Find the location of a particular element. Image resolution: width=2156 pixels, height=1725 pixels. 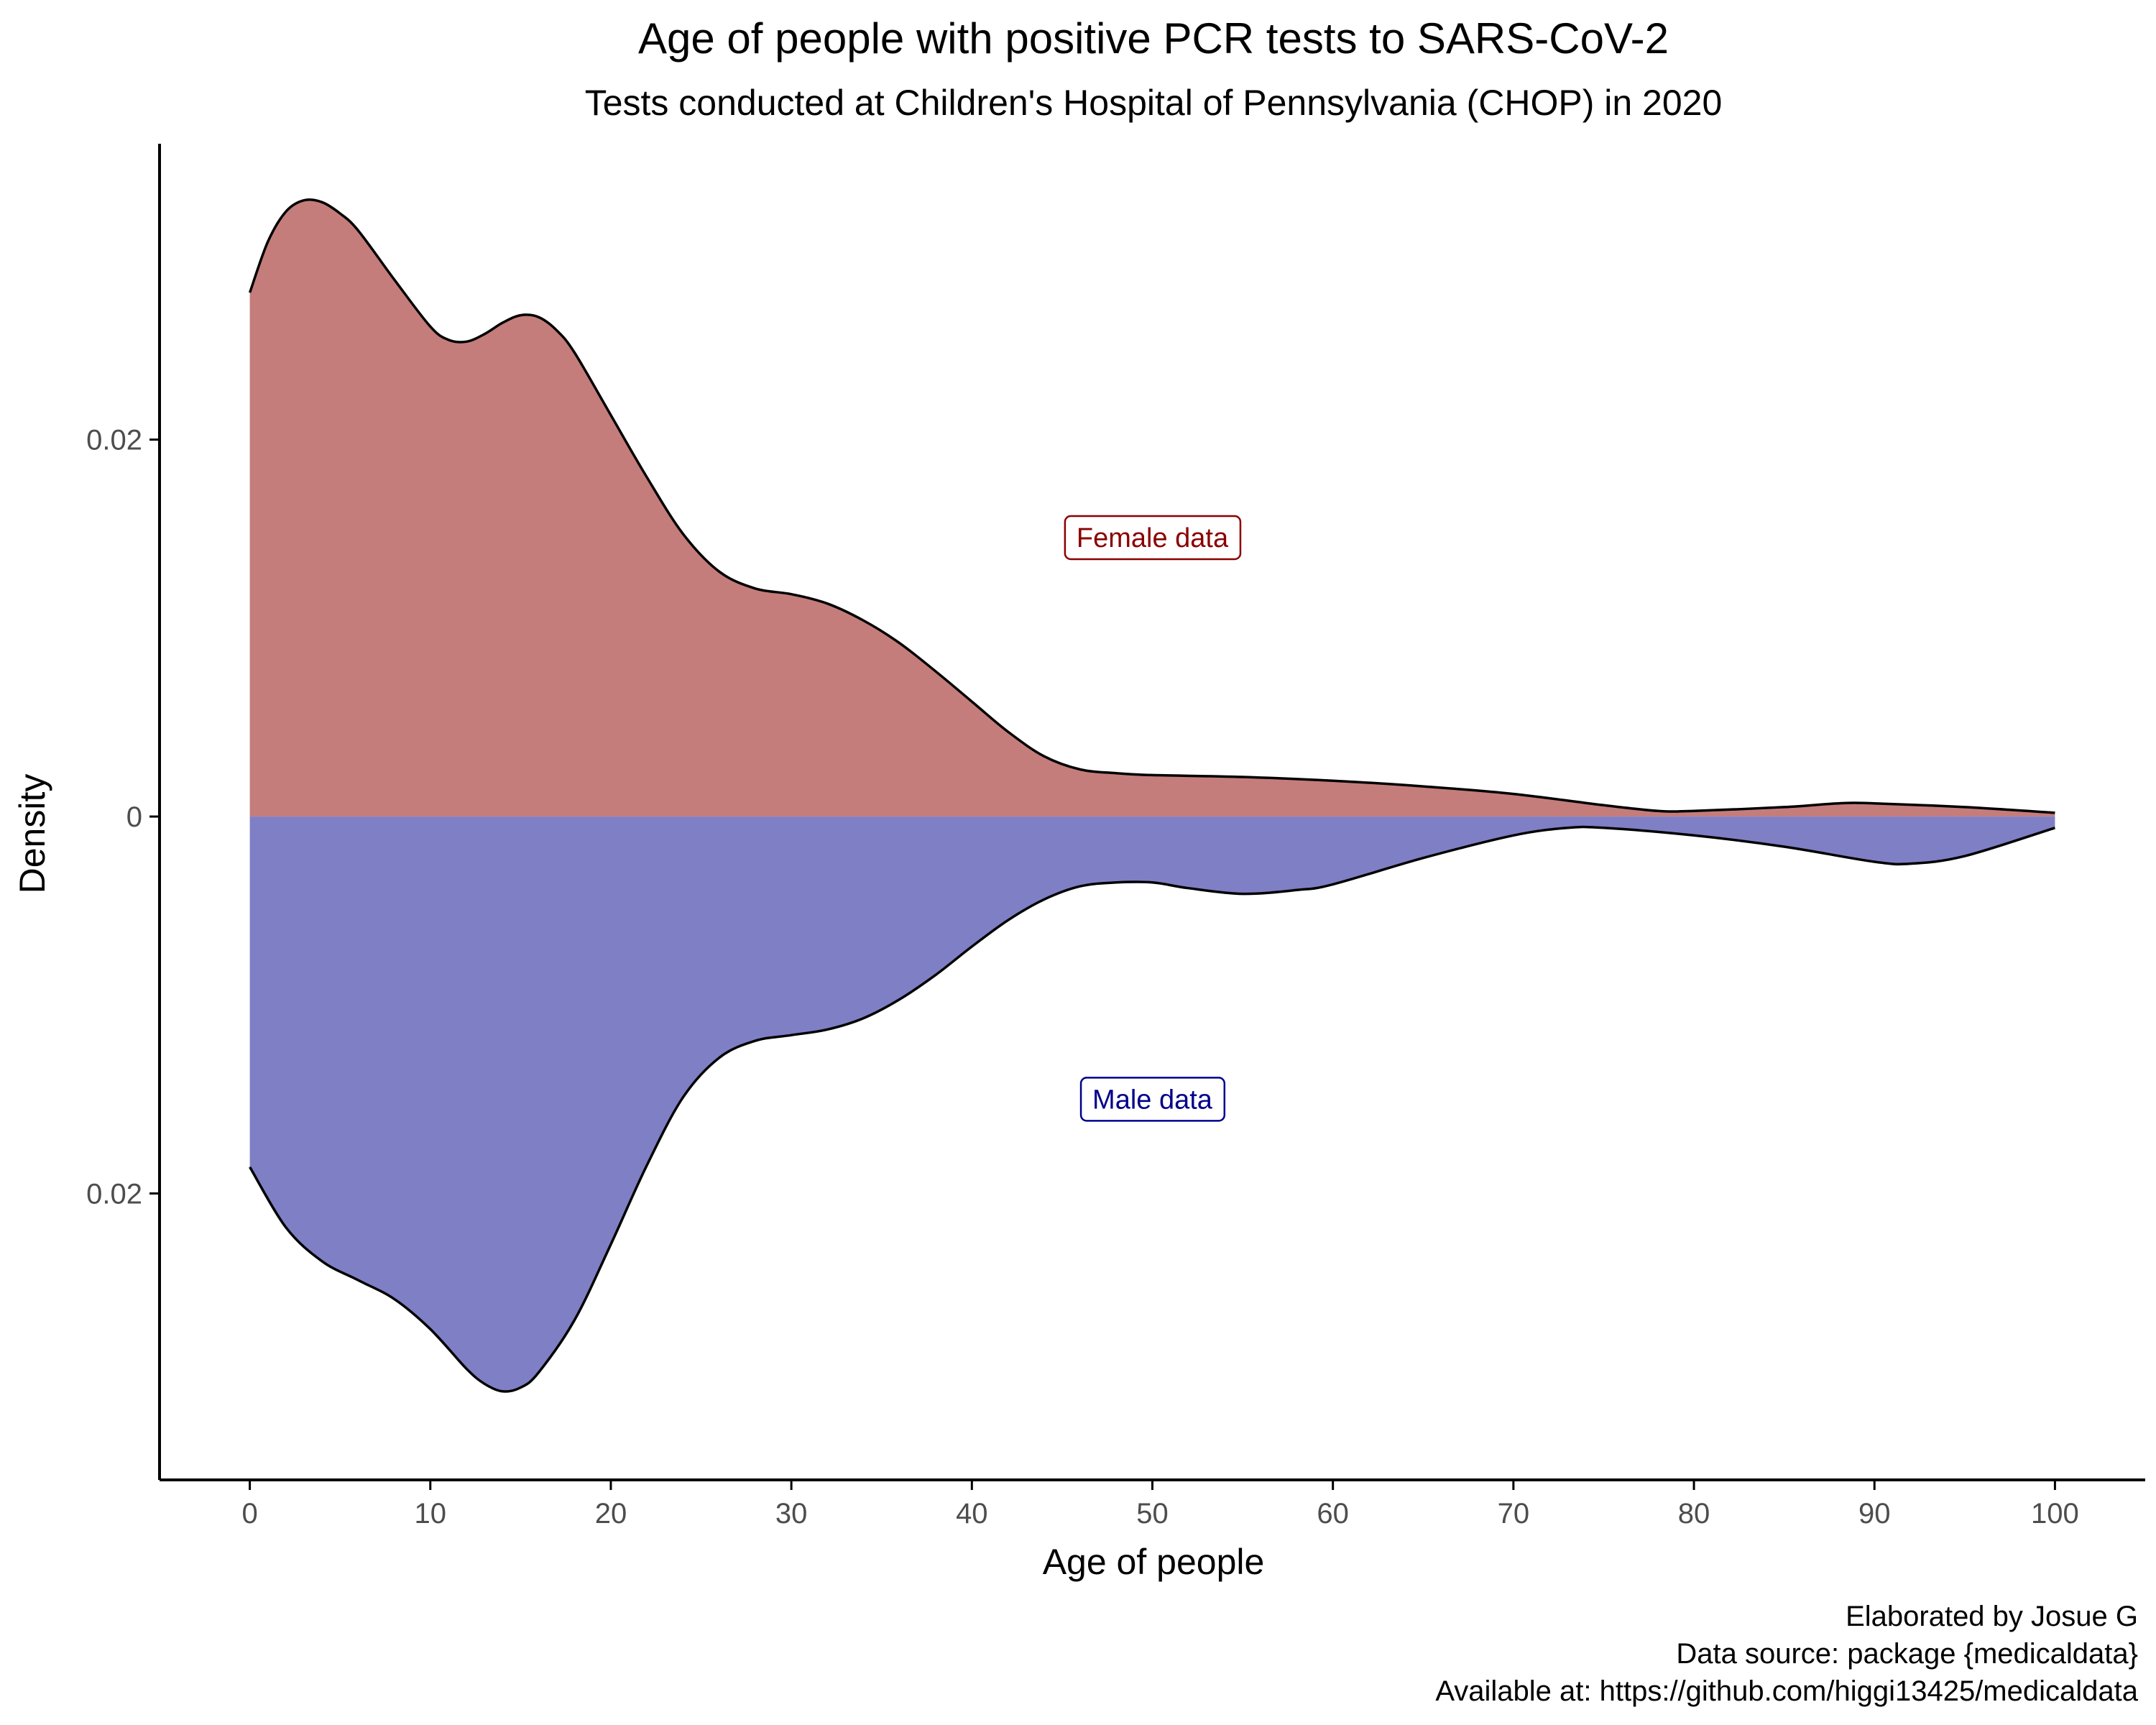

annotation-label: Male data is located at coordinates (1153, 1100).